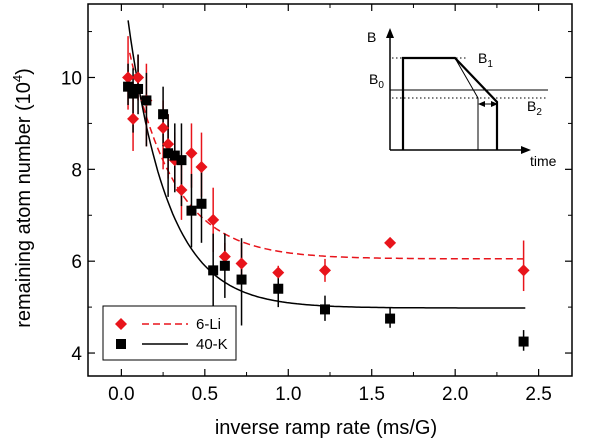 The width and height of the screenshot is (597, 443). What do you see at coordinates (390, 33) in the screenshot?
I see `inset-y-arrowhead` at bounding box center [390, 33].